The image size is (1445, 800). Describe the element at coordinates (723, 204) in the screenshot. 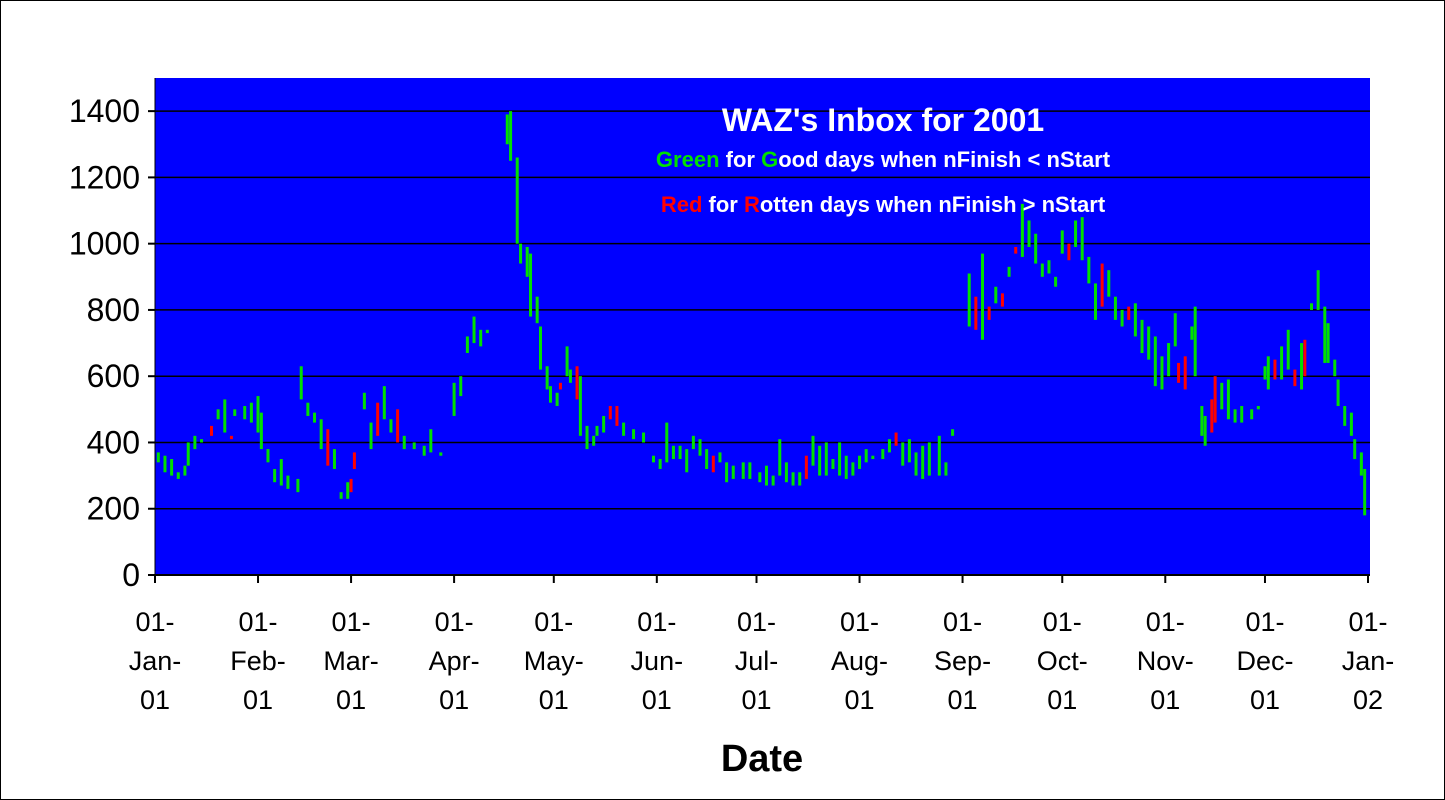

I see `subtitle-segment: for` at that location.